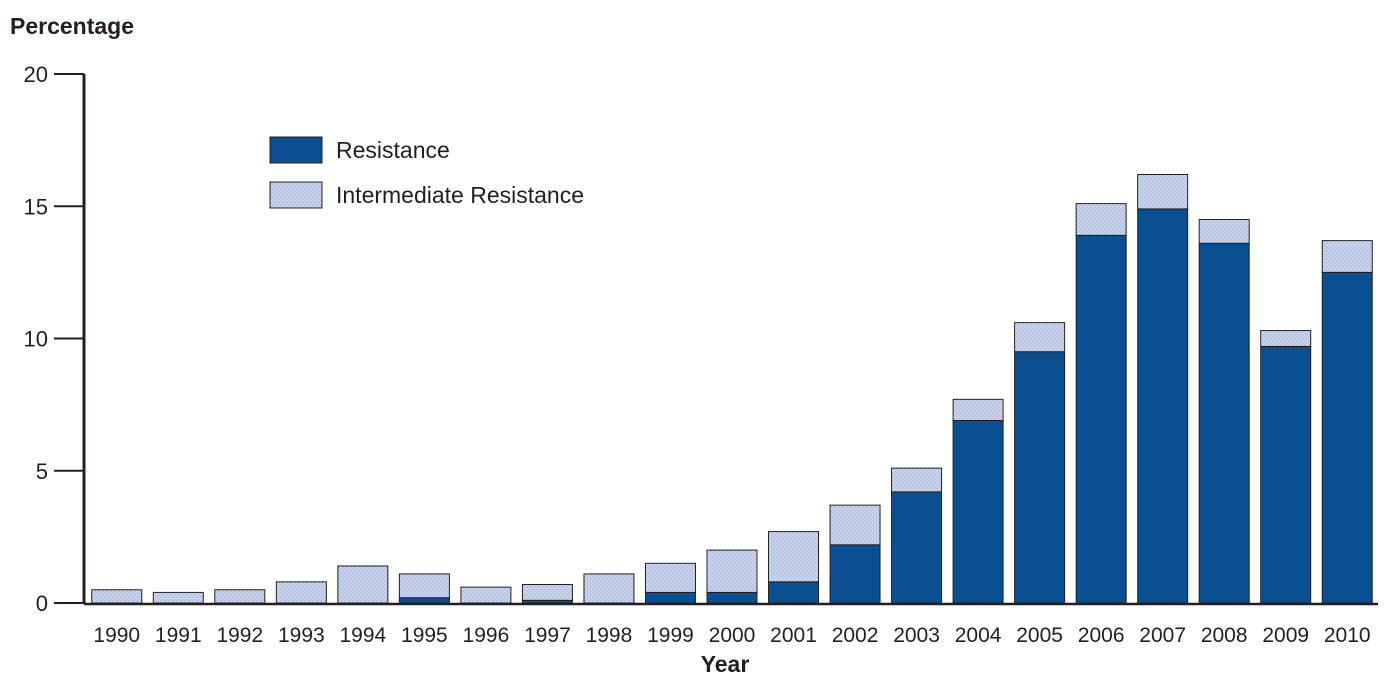  Describe the element at coordinates (42, 471) in the screenshot. I see `y-tick-label: 5` at that location.